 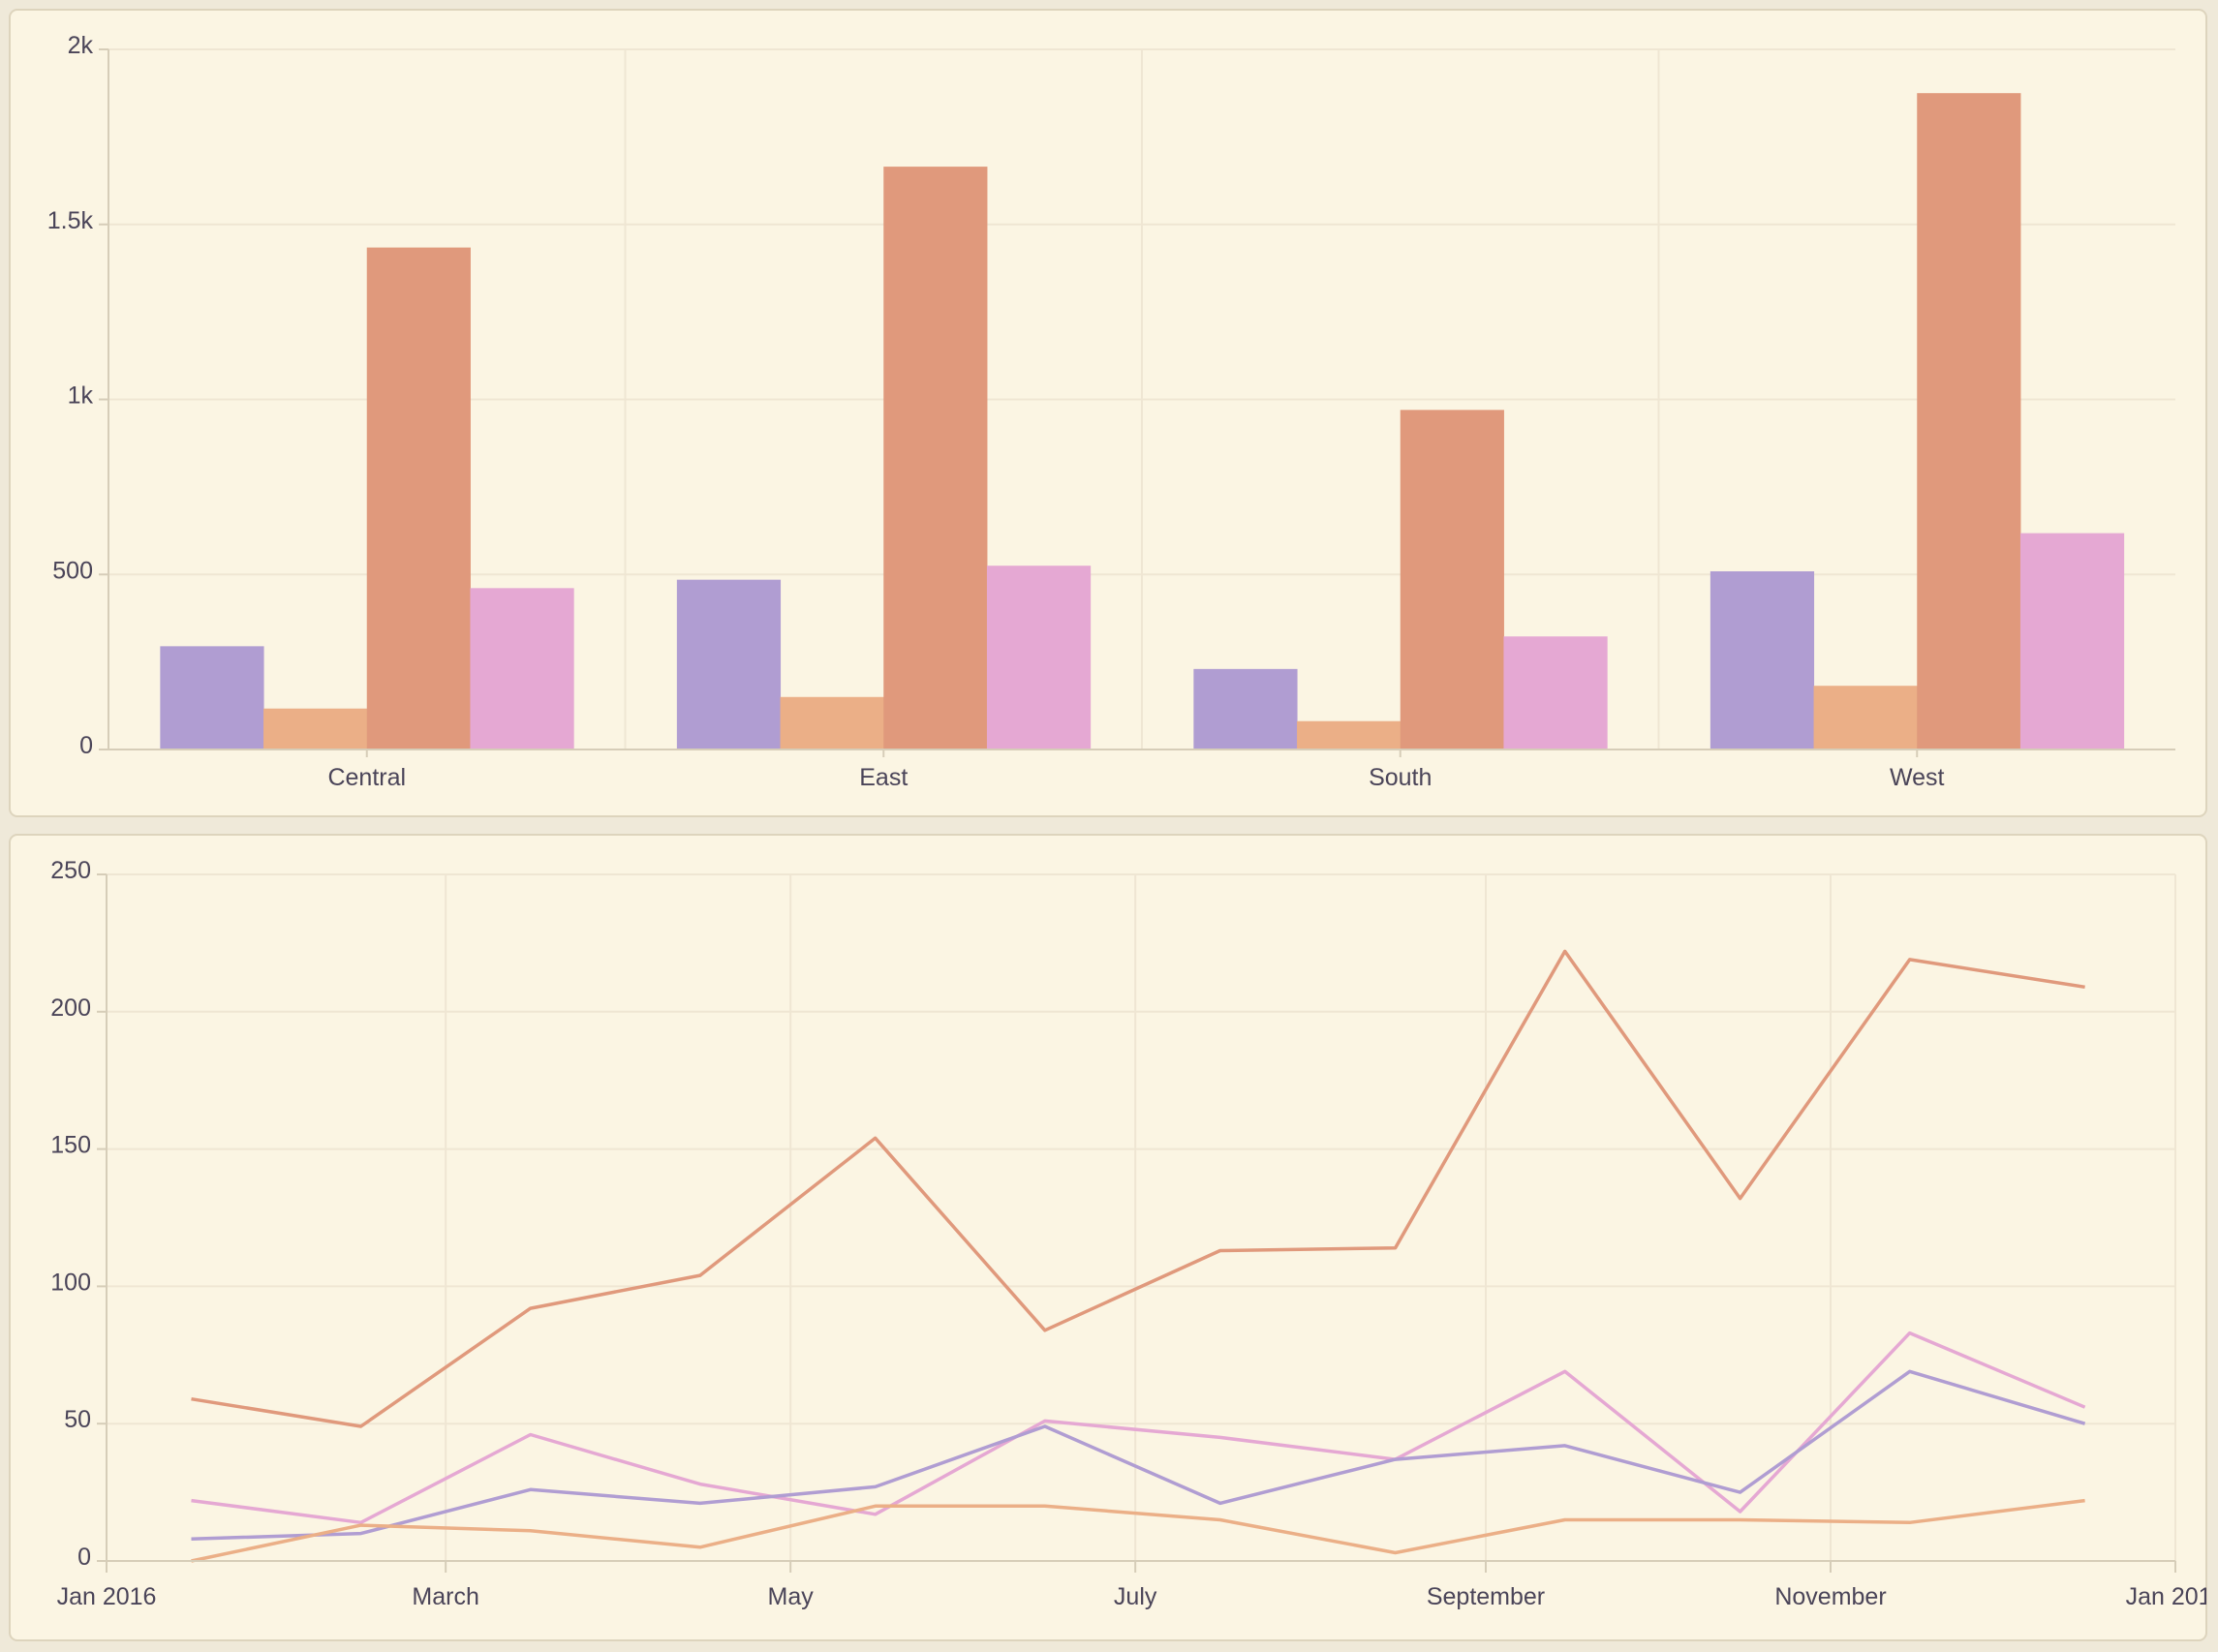 What do you see at coordinates (1486, 1596) in the screenshot?
I see `x-tick-label: September` at bounding box center [1486, 1596].